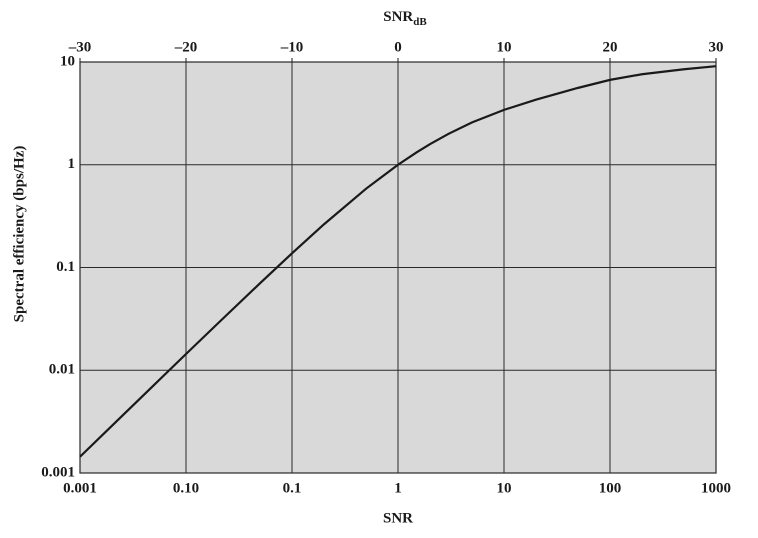 Image resolution: width=758 pixels, height=538 pixels. Describe the element at coordinates (67, 61) in the screenshot. I see `y-tick-label: 10` at that location.